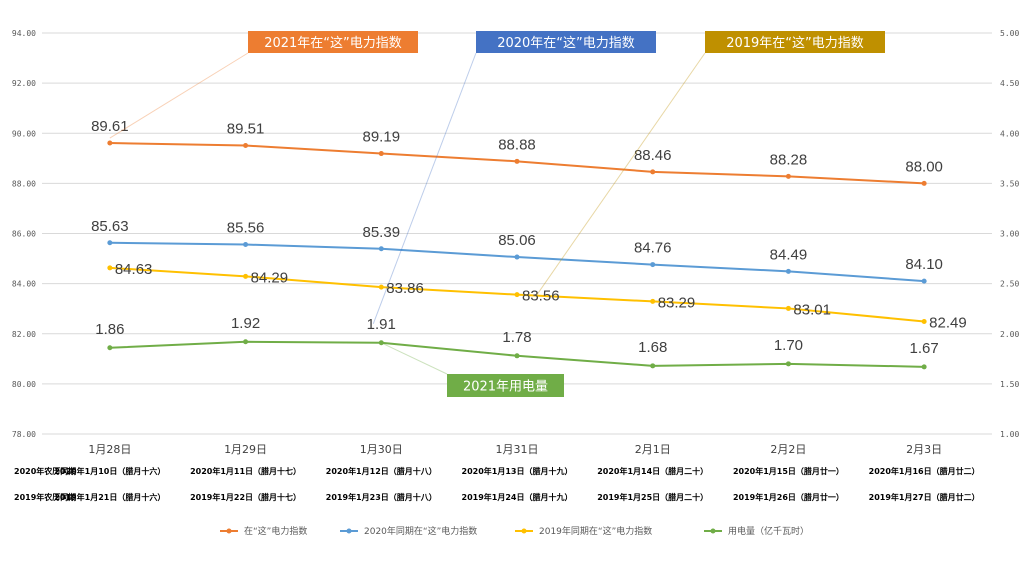  I want to click on lunar-row-cell: 2019年1月26日（腊月廿一）, so click(788, 497).